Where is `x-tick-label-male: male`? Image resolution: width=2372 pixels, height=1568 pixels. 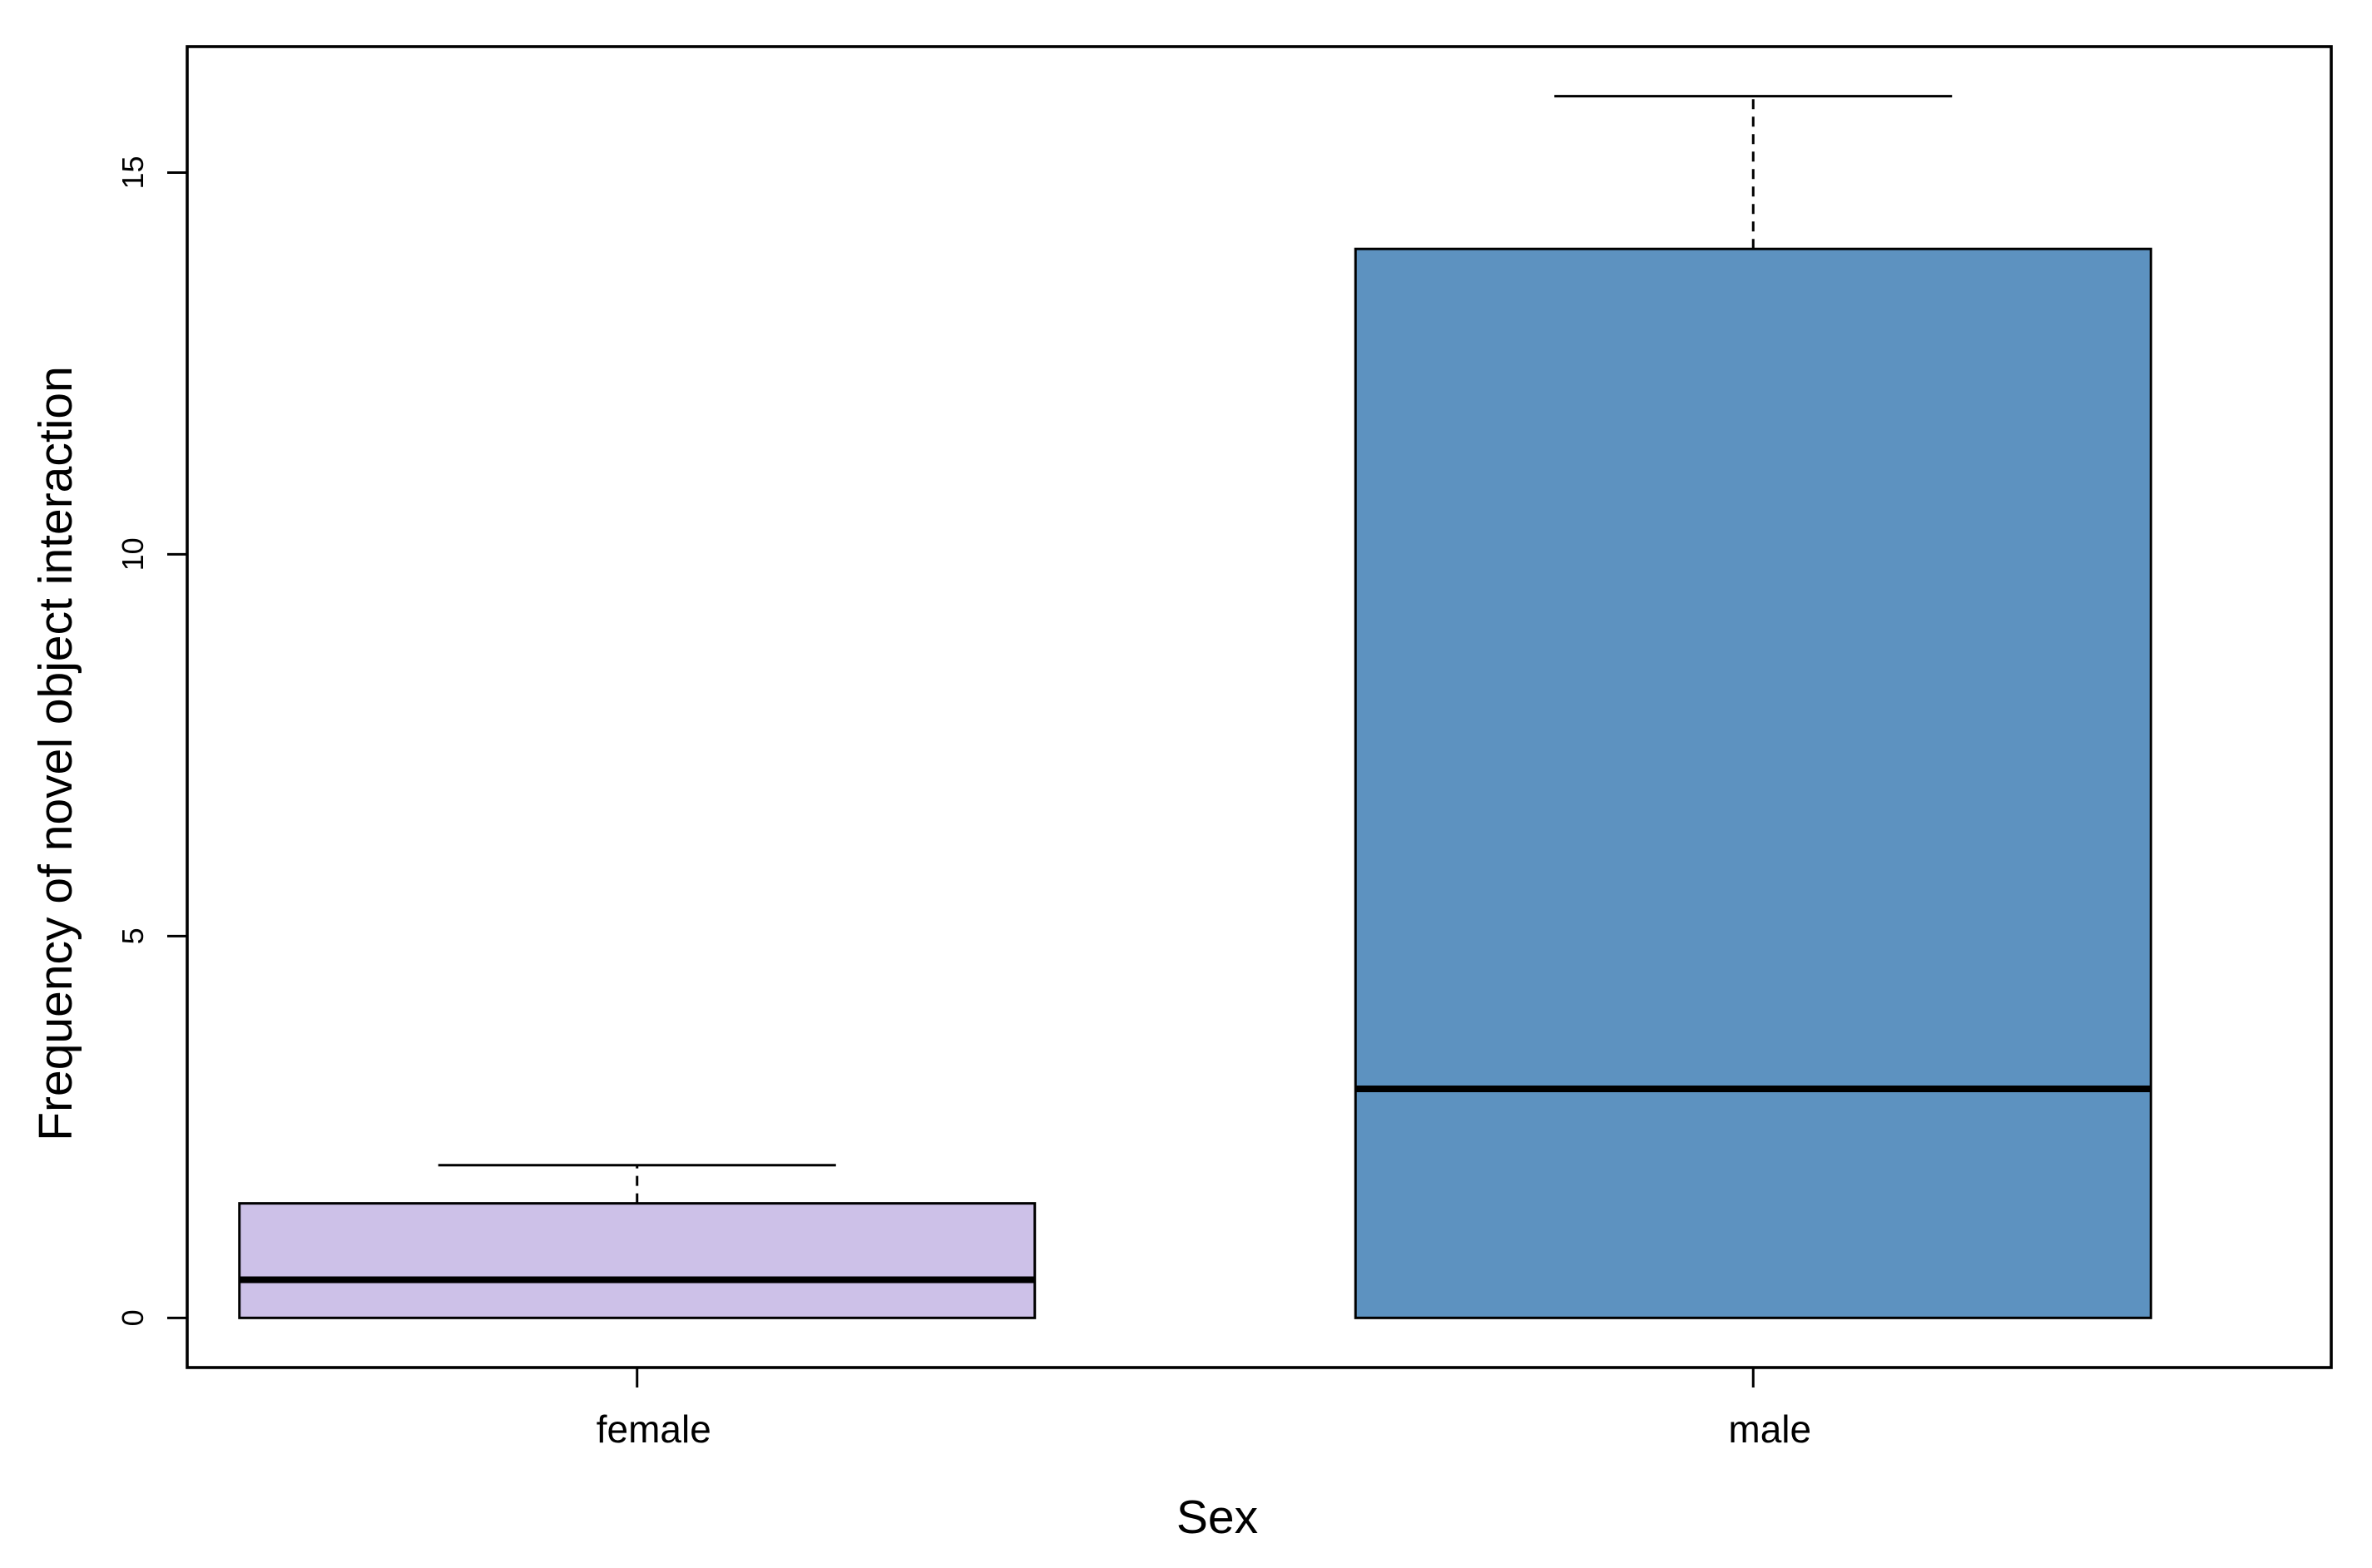 x-tick-label-male: male is located at coordinates (1770, 1429).